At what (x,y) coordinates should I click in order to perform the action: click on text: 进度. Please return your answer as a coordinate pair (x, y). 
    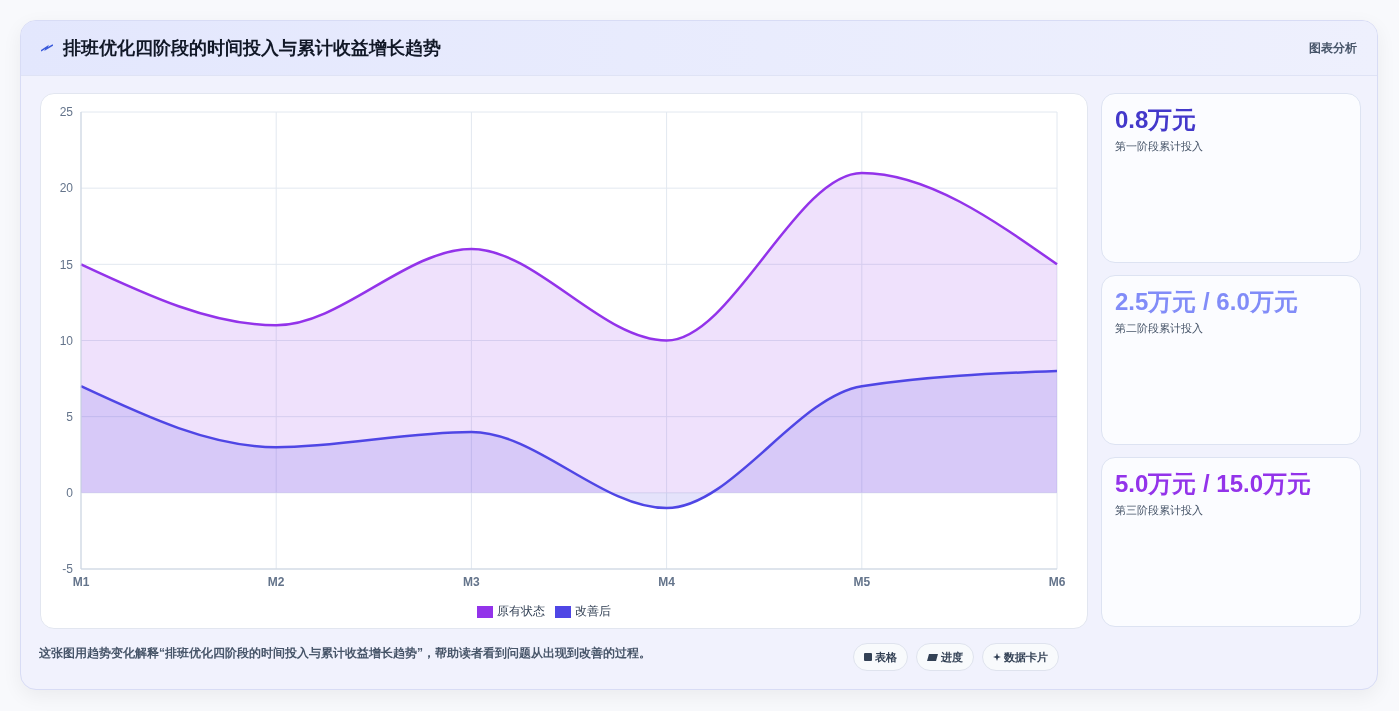
    Looking at the image, I should click on (952, 657).